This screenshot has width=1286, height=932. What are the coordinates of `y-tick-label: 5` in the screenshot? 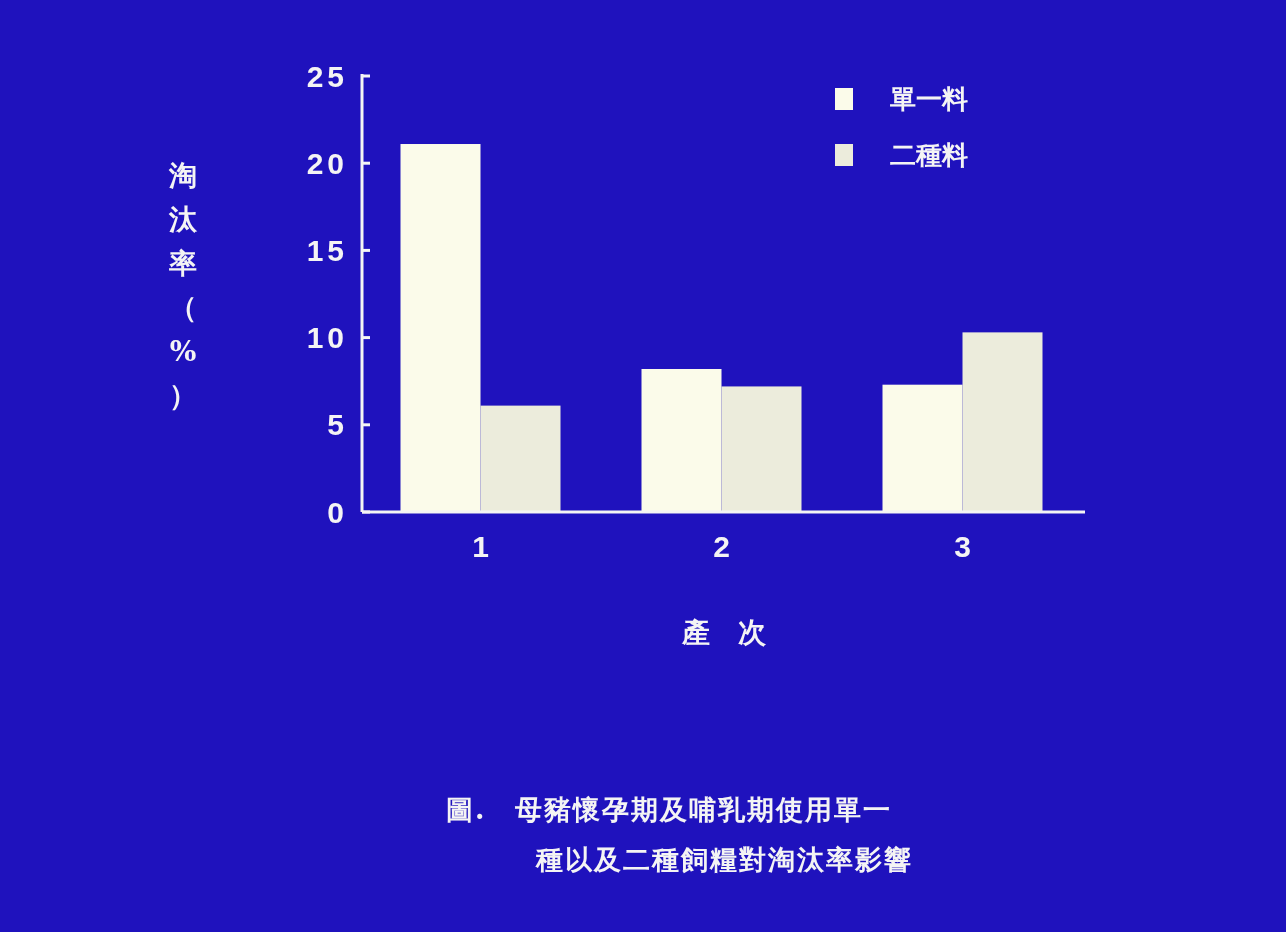 It's located at (337, 425).